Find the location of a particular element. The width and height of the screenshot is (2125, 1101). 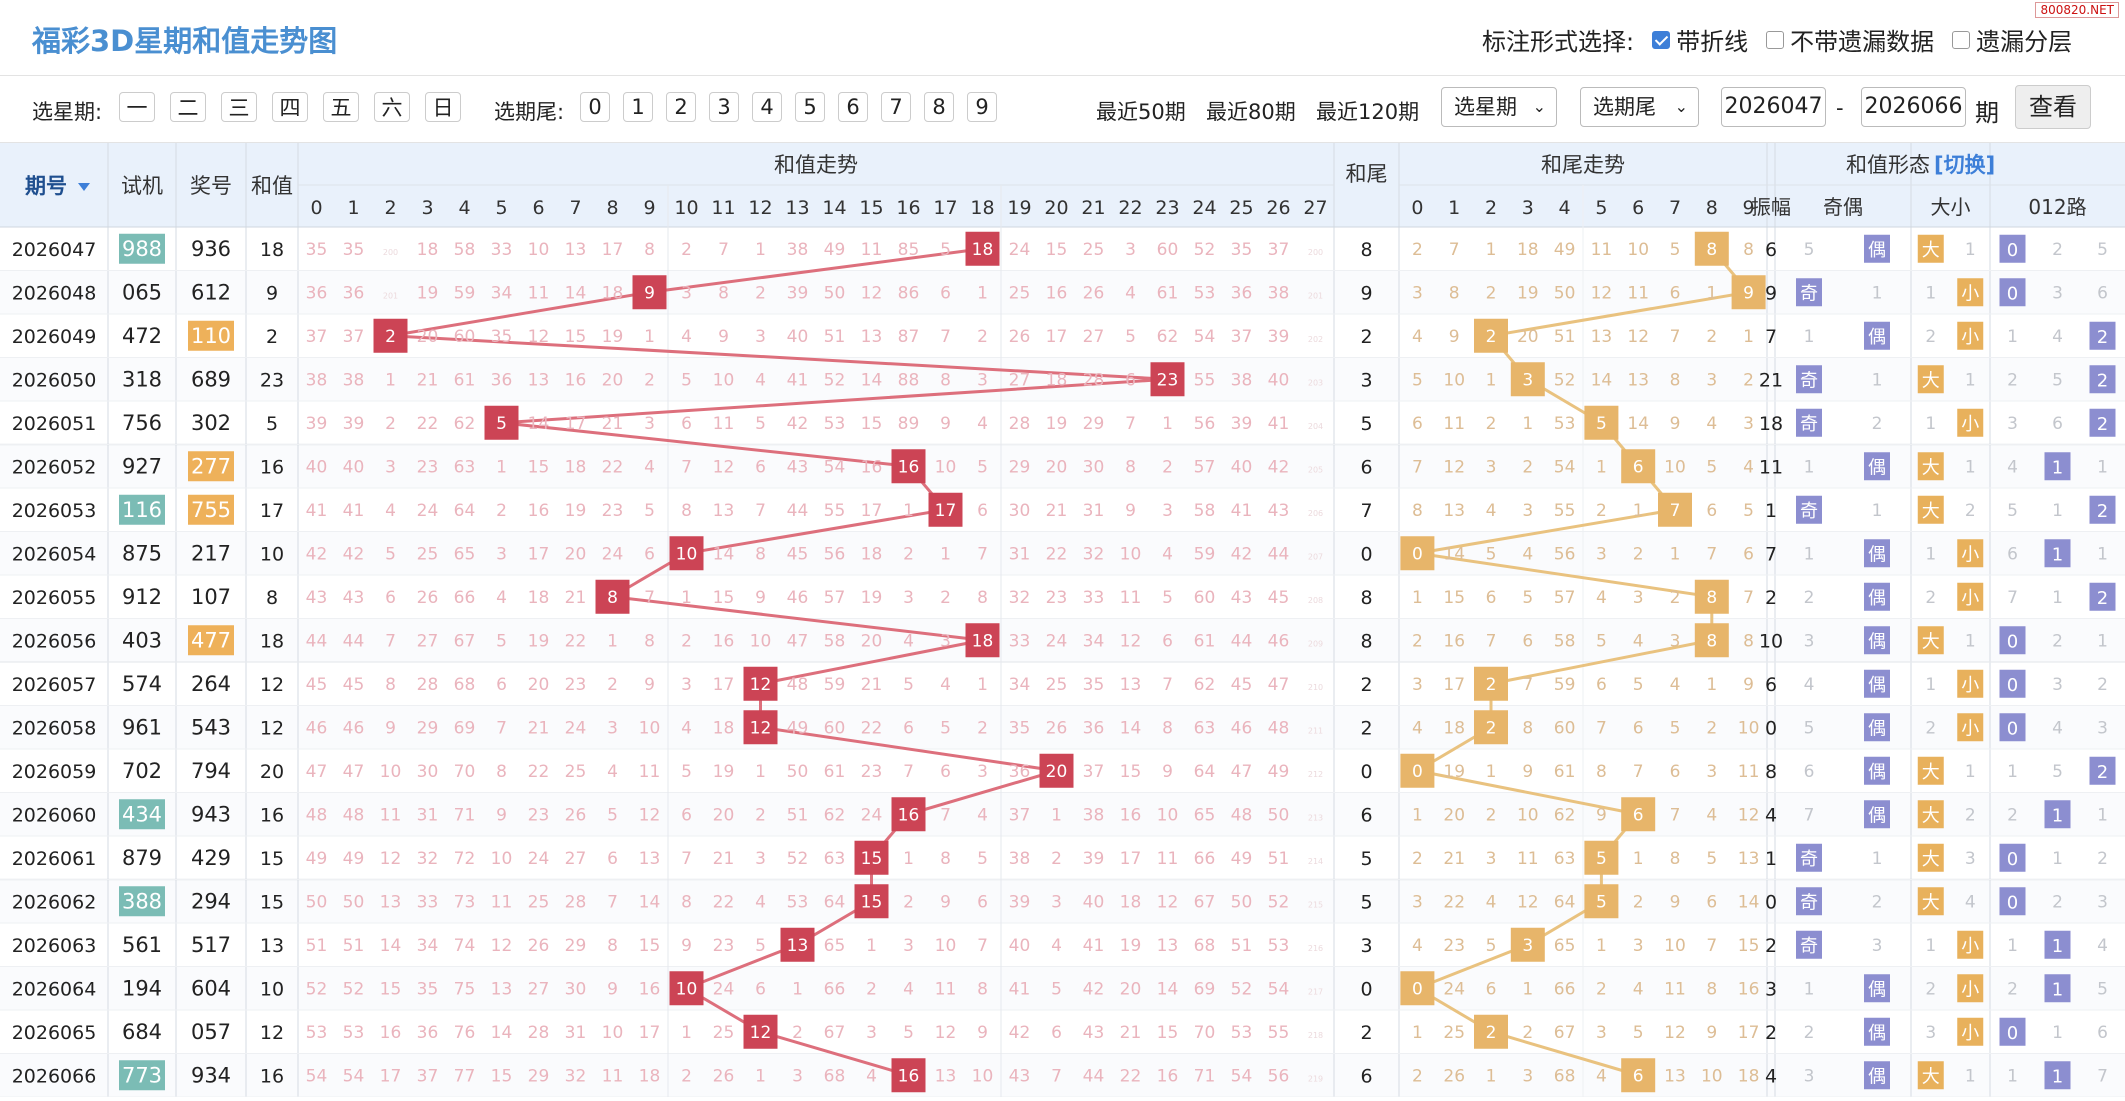

sum-column-label: 10 is located at coordinates (686, 208).